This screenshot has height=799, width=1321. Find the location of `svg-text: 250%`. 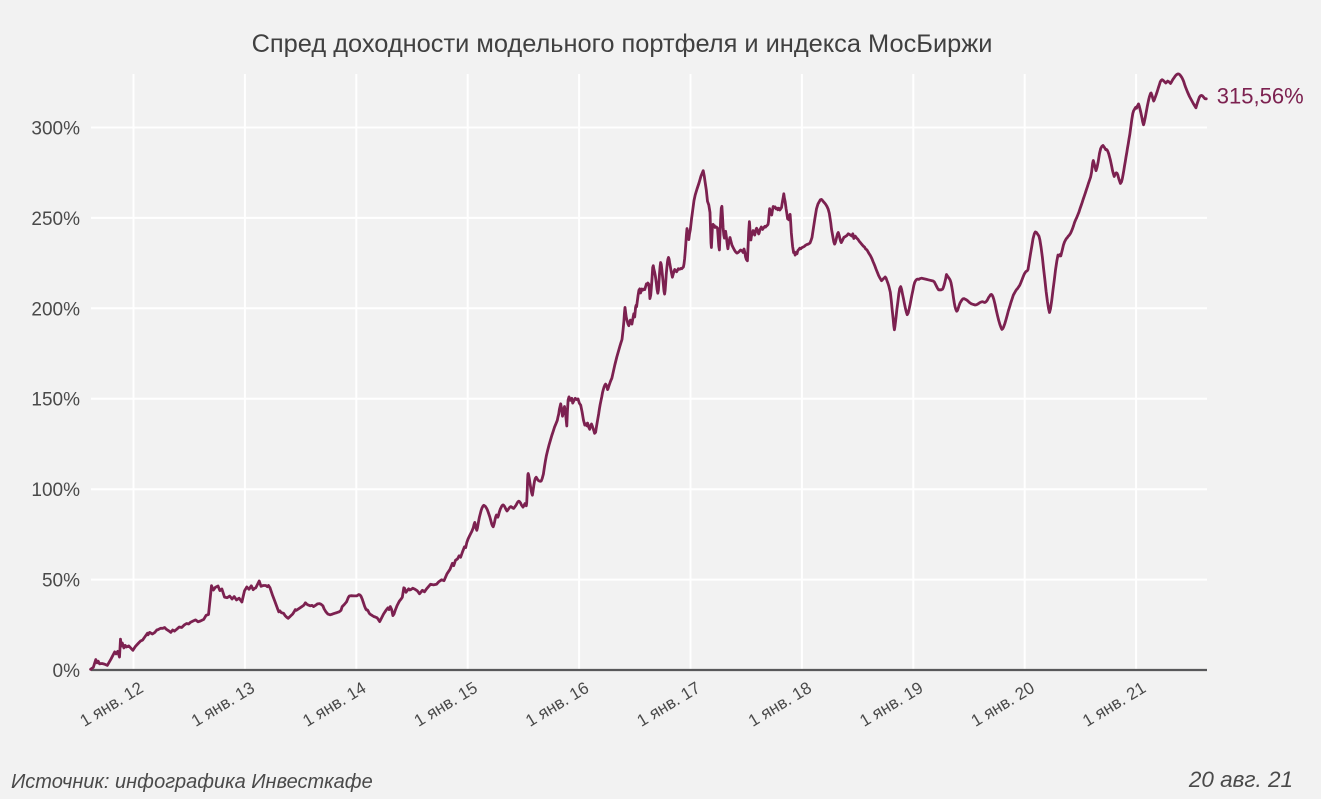

svg-text: 250% is located at coordinates (55, 219).